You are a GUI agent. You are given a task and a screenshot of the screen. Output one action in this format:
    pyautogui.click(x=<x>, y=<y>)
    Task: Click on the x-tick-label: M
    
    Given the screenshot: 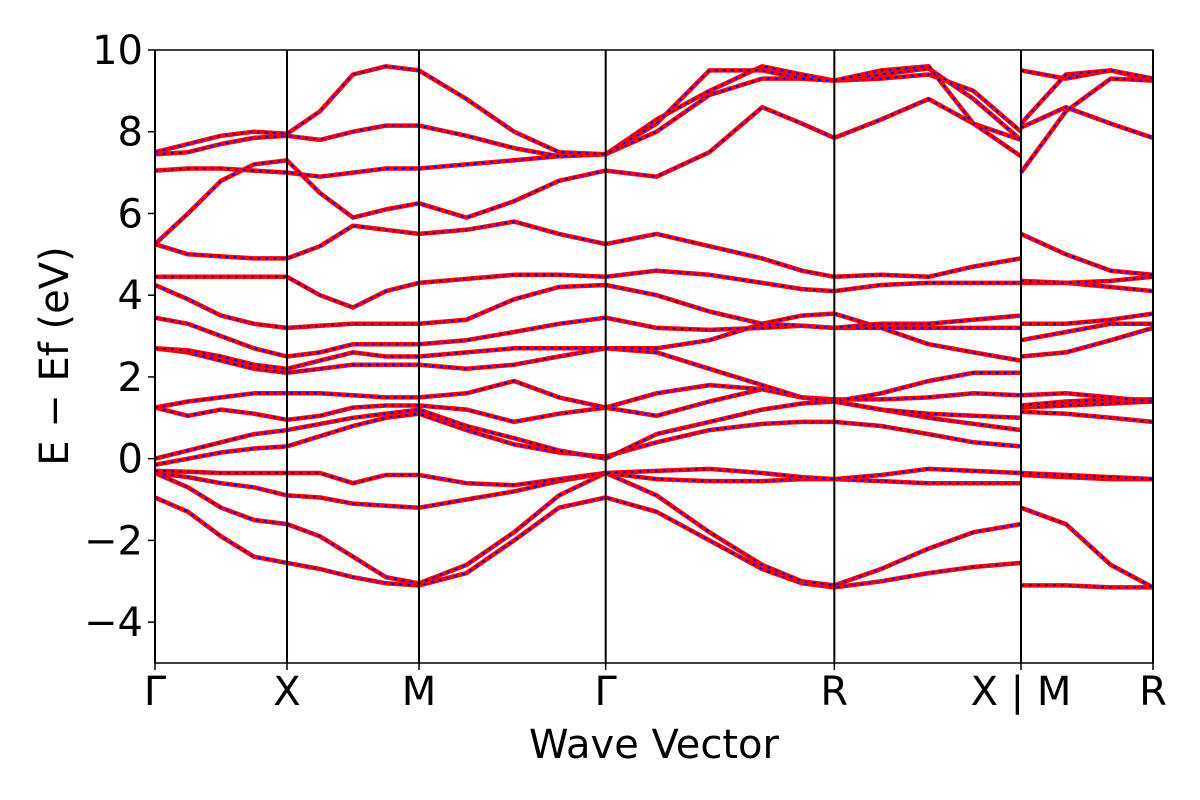 What is the action you would take?
    pyautogui.click(x=419, y=692)
    